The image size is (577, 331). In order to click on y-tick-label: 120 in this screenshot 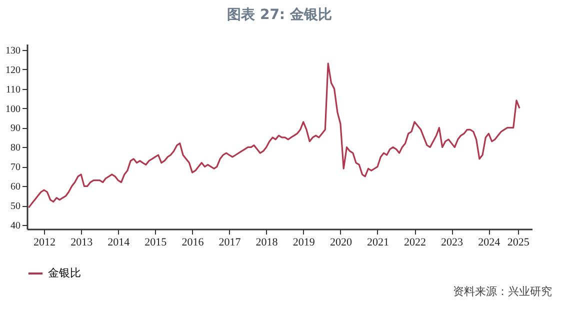, I will do `click(13, 70)`.